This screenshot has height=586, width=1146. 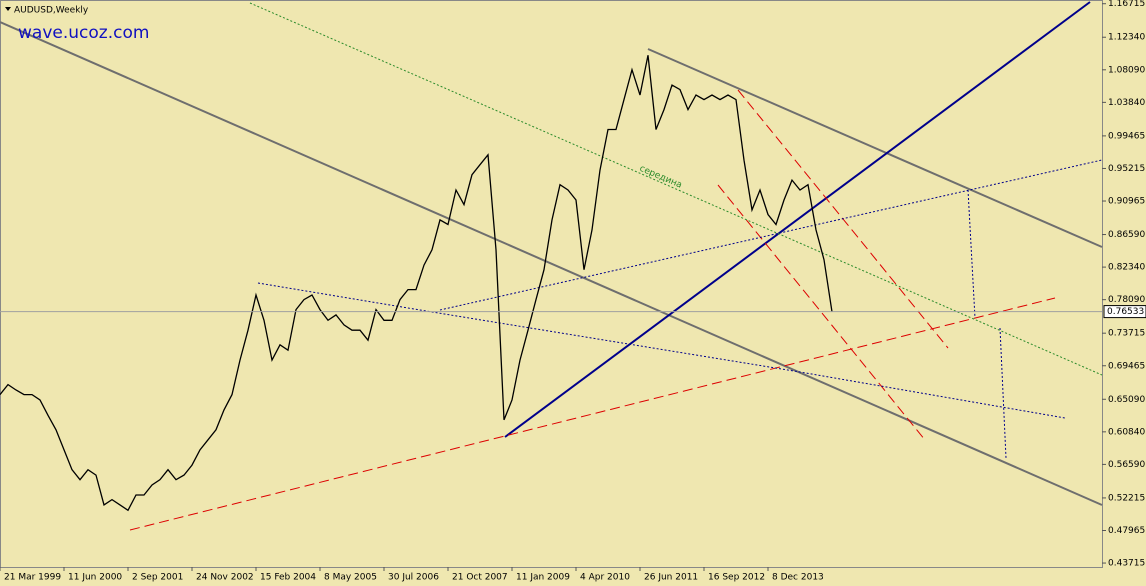 I want to click on chart-title: AUDUSD,Weekly, so click(x=51, y=11).